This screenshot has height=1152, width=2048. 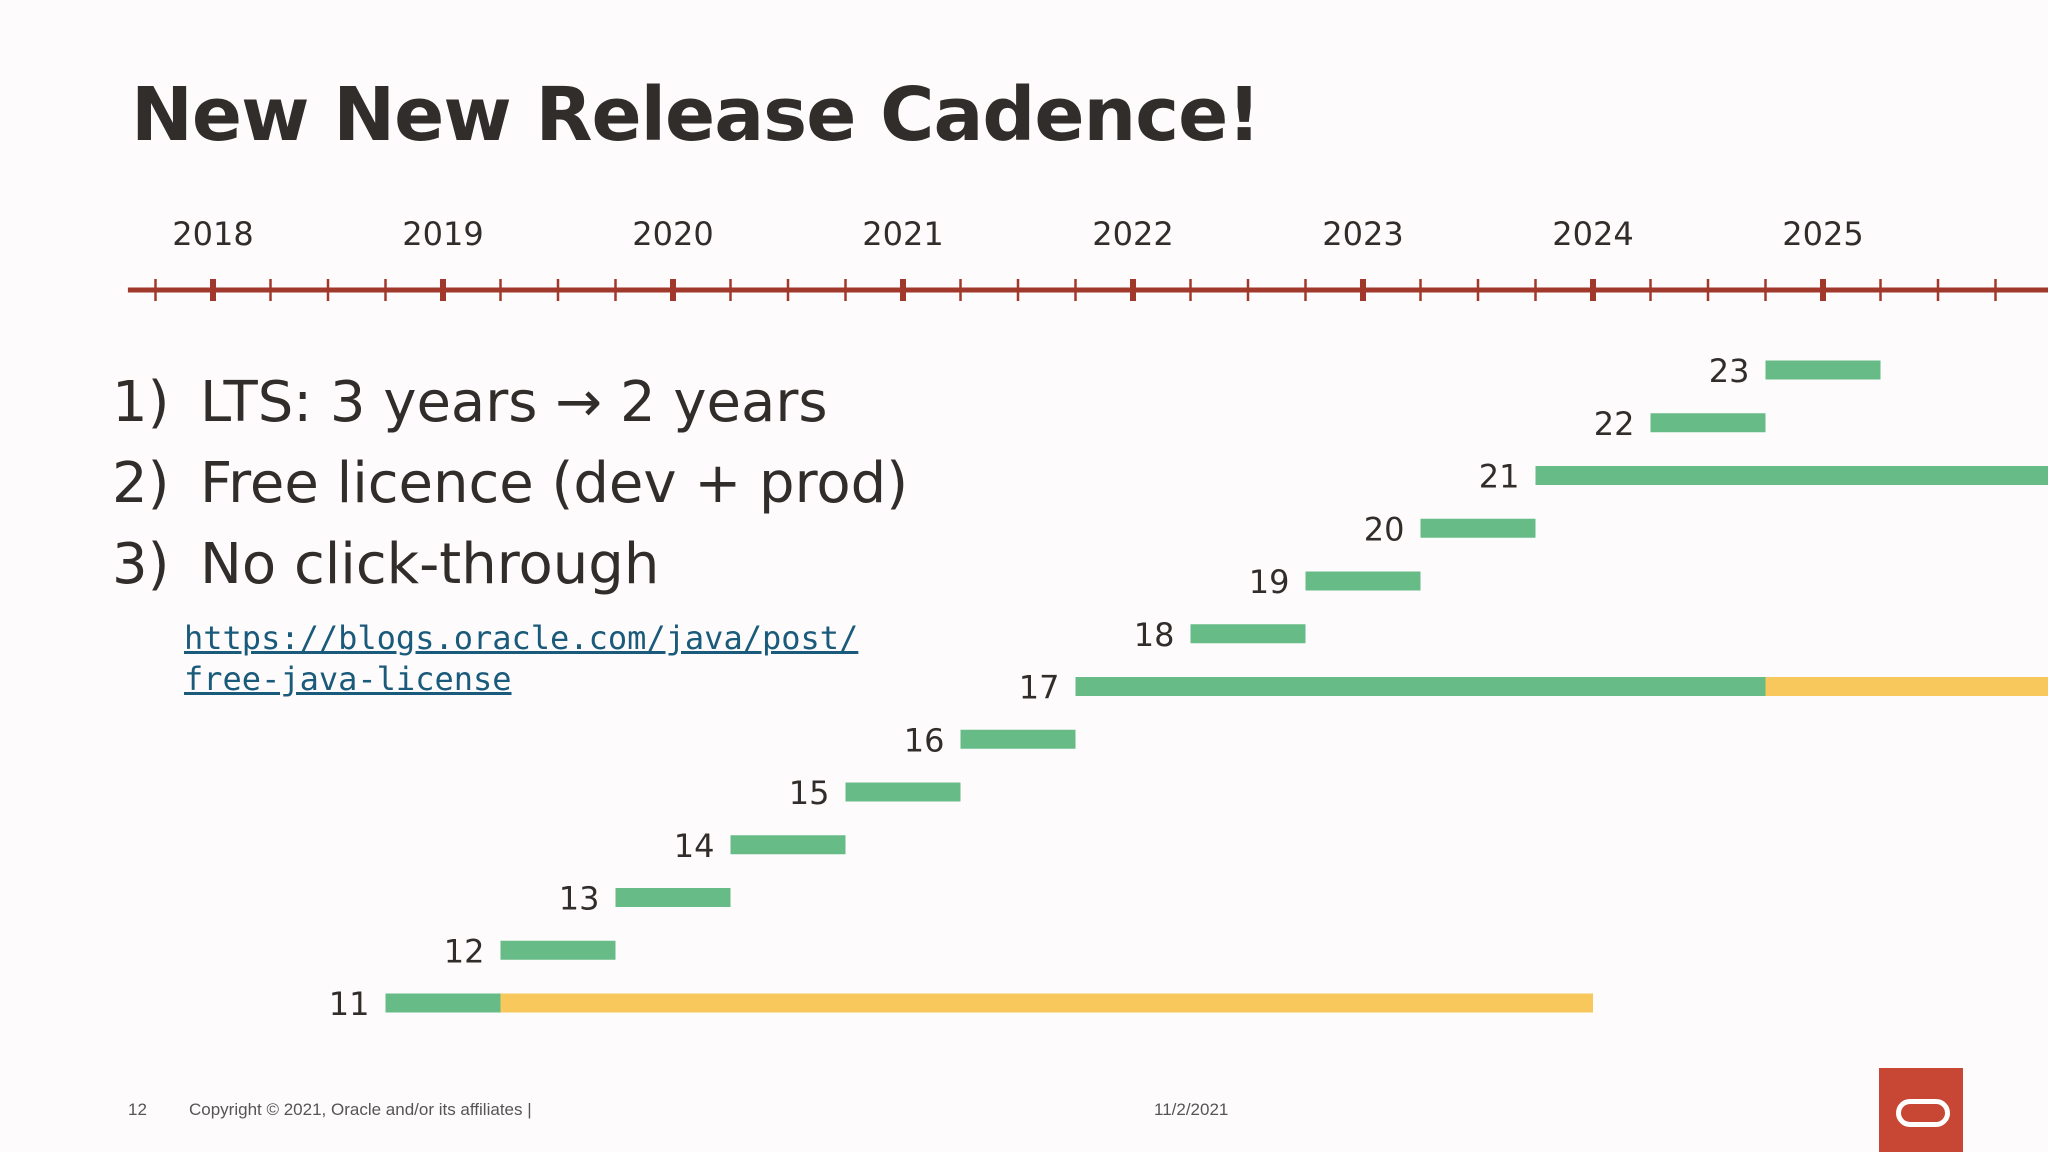 I want to click on year-tick-label: 2024, so click(x=1592, y=234).